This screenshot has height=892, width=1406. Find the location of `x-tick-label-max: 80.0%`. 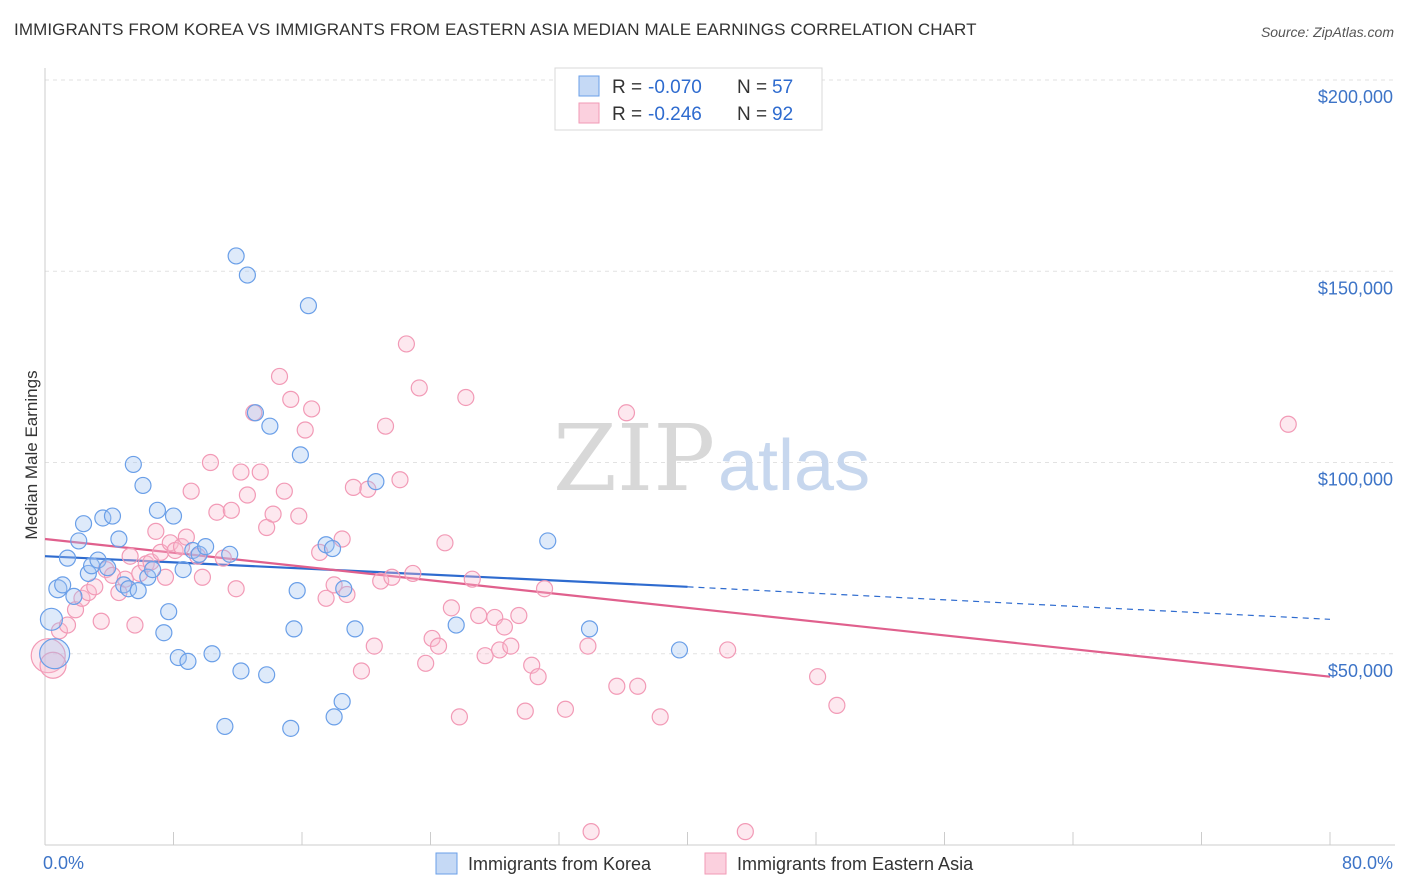

x-tick-label-max: 80.0% is located at coordinates (1367, 863).